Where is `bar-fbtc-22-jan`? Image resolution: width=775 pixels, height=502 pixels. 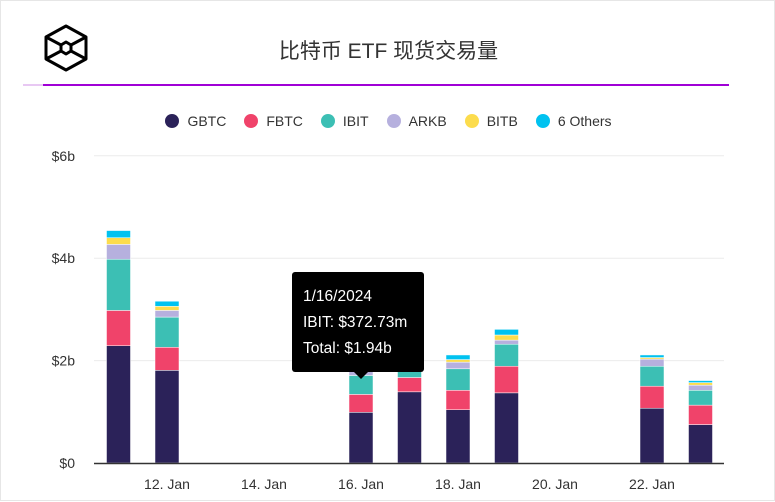 bar-fbtc-22-jan is located at coordinates (652, 397).